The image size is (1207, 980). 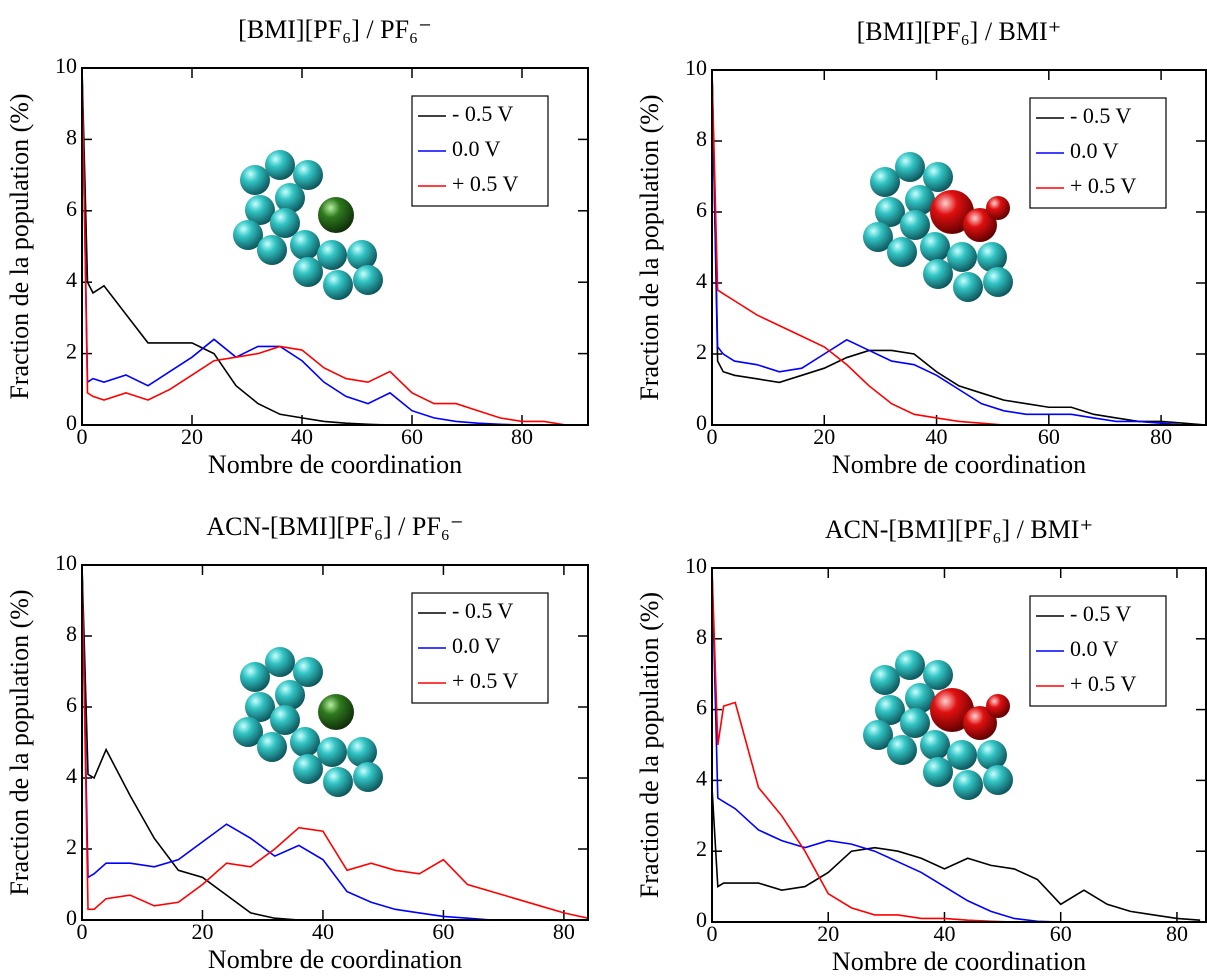 I want to click on plot-frame, so click(x=959, y=247).